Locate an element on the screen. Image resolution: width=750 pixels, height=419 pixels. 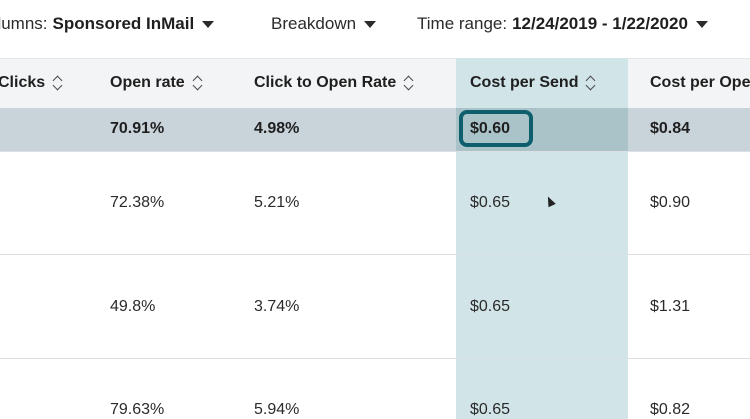
cell-click-to-open-rate: 5.21% is located at coordinates (277, 202).